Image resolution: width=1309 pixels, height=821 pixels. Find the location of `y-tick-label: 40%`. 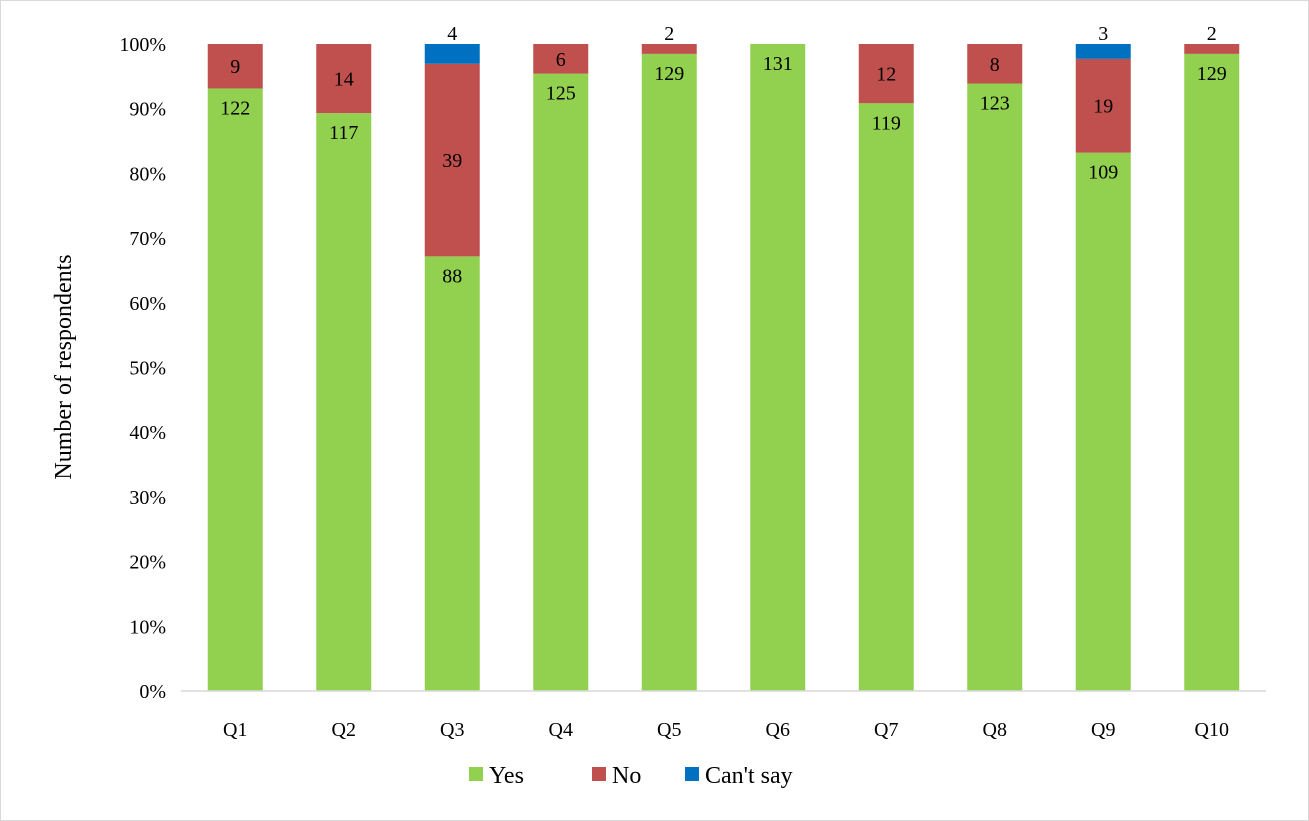

y-tick-label: 40% is located at coordinates (147, 433).